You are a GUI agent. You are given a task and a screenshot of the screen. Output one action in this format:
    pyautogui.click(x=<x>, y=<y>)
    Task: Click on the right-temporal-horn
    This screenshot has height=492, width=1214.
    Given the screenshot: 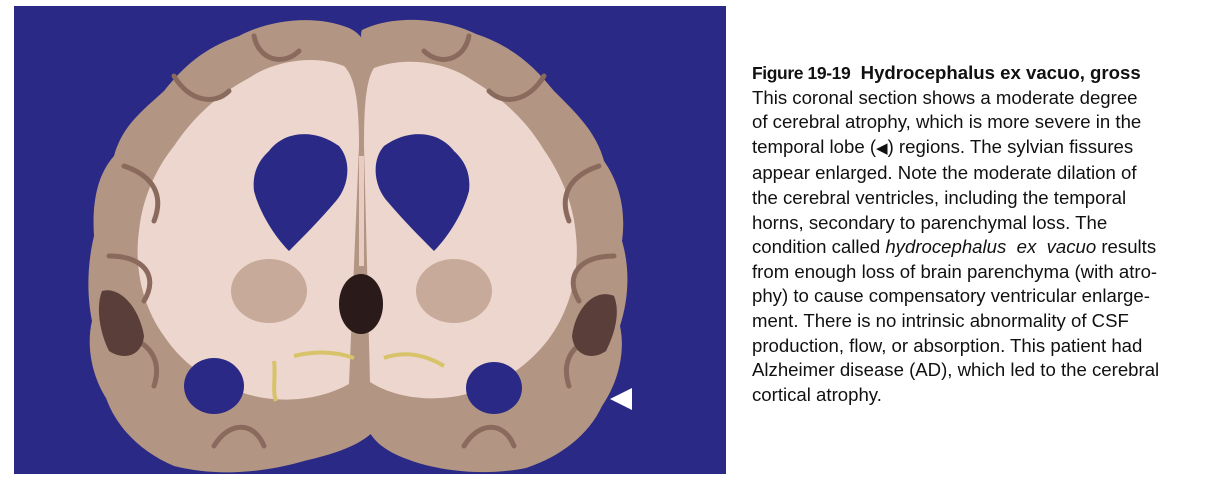 What is the action you would take?
    pyautogui.click(x=494, y=388)
    